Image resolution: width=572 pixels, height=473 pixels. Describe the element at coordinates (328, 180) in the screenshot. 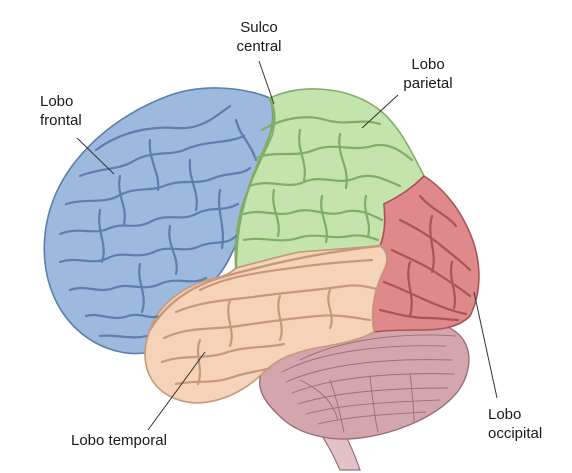

I see `parietal-gyri` at that location.